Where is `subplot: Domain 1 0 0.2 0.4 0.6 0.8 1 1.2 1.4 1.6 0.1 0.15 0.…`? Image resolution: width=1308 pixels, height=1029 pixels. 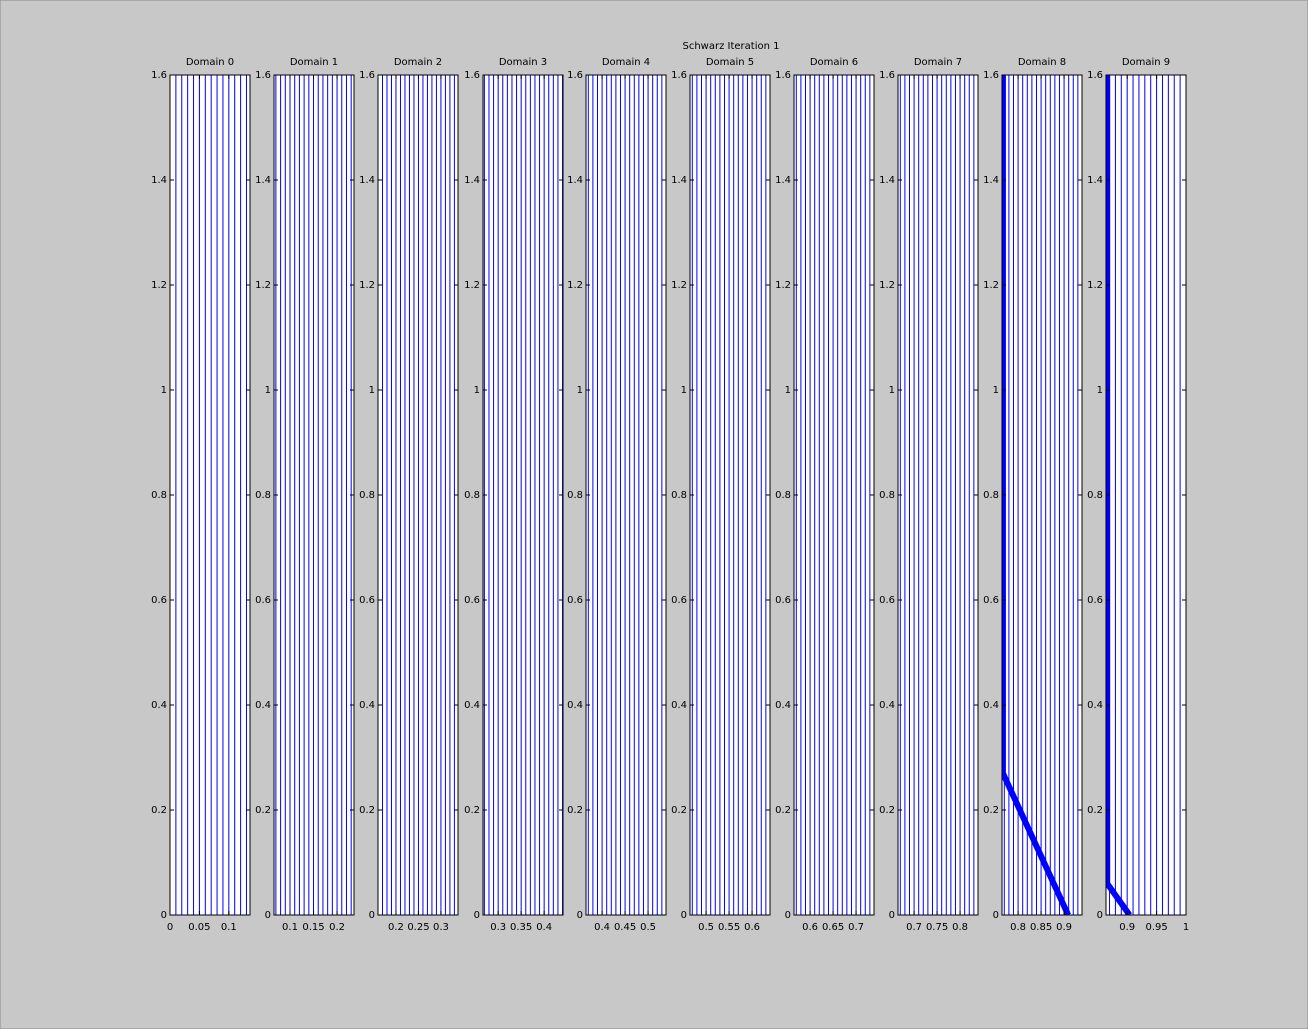
subplot: Domain 1 0 0.2 0.4 0.6 0.8 1 1.2 1.4 1.6 0.1 0.15 0.… is located at coordinates (305, 495).